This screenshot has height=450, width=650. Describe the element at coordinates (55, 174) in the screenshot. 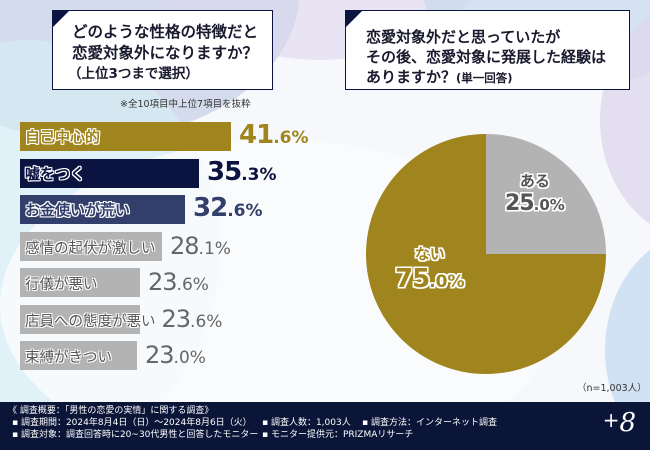

I see `bar-label: 嘘をつく` at that location.